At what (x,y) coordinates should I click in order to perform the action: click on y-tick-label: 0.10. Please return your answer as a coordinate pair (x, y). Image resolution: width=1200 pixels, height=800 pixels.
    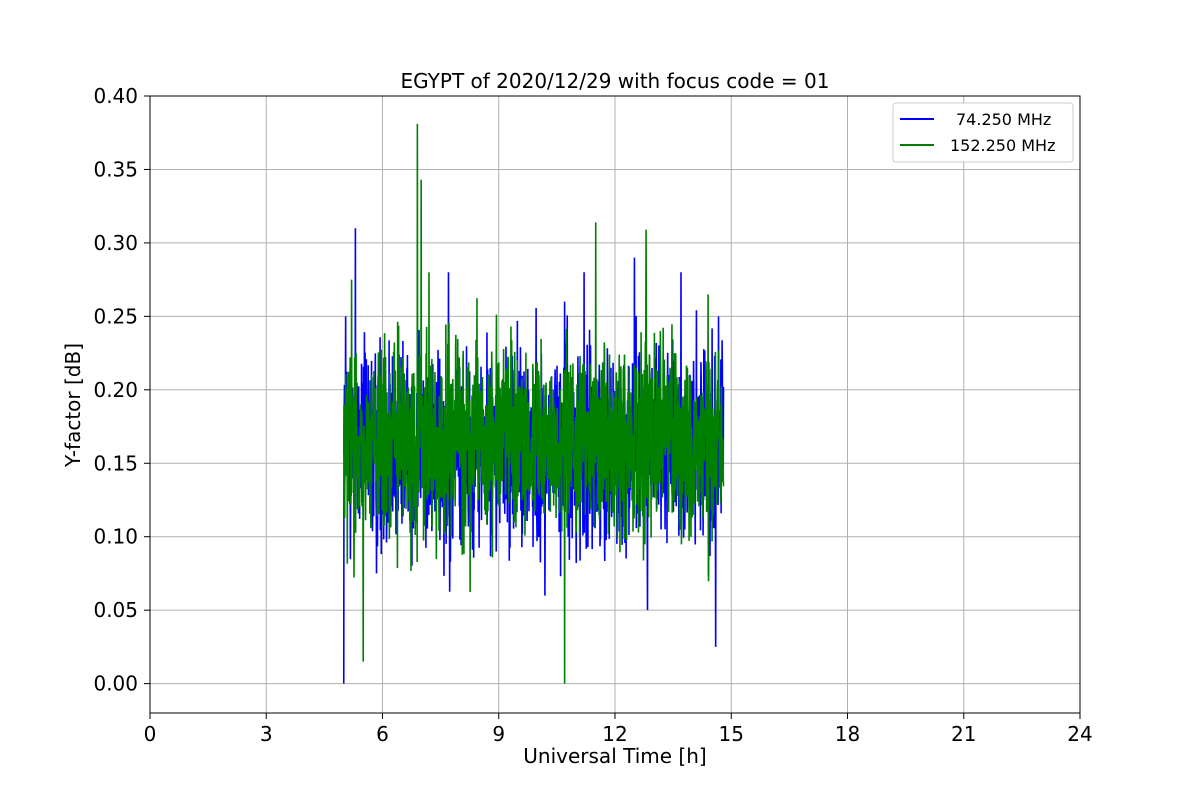
    Looking at the image, I should click on (115, 537).